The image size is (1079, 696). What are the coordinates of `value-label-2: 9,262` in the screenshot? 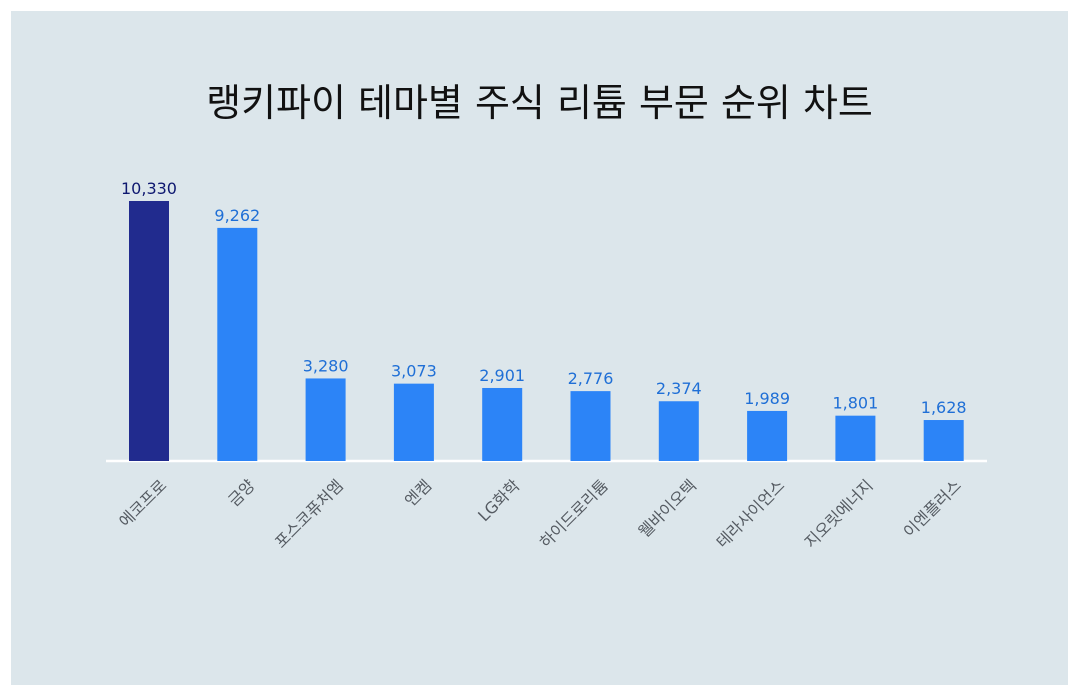 It's located at (237, 215).